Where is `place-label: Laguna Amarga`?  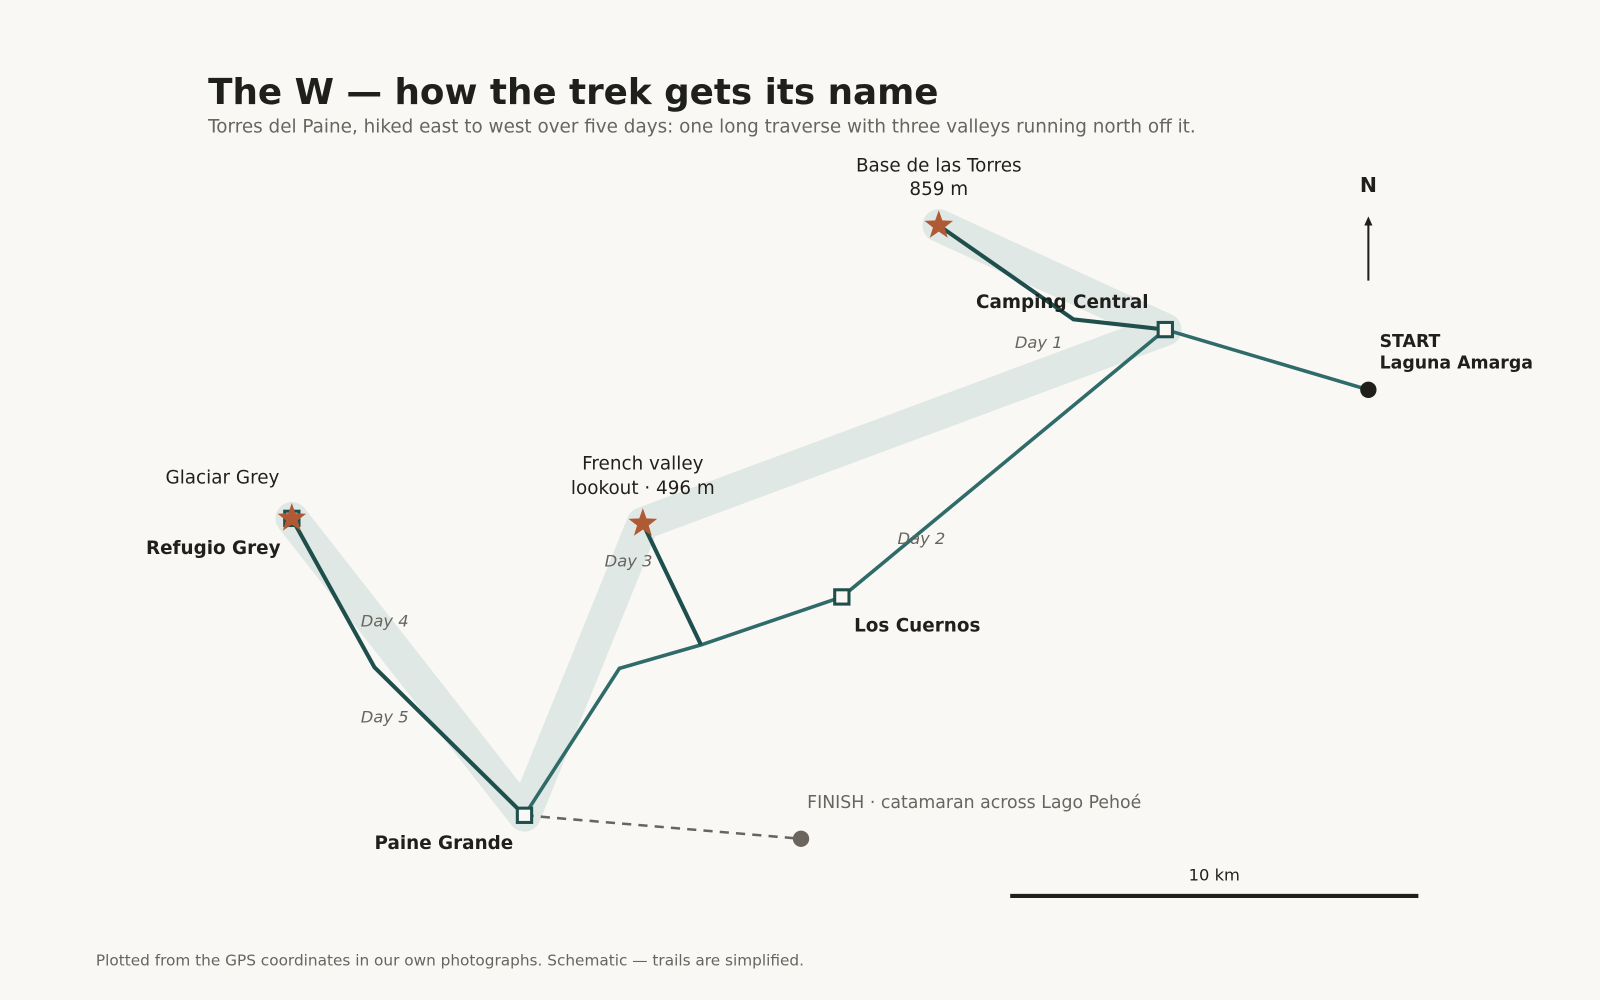
place-label: Laguna Amarga is located at coordinates (1456, 363).